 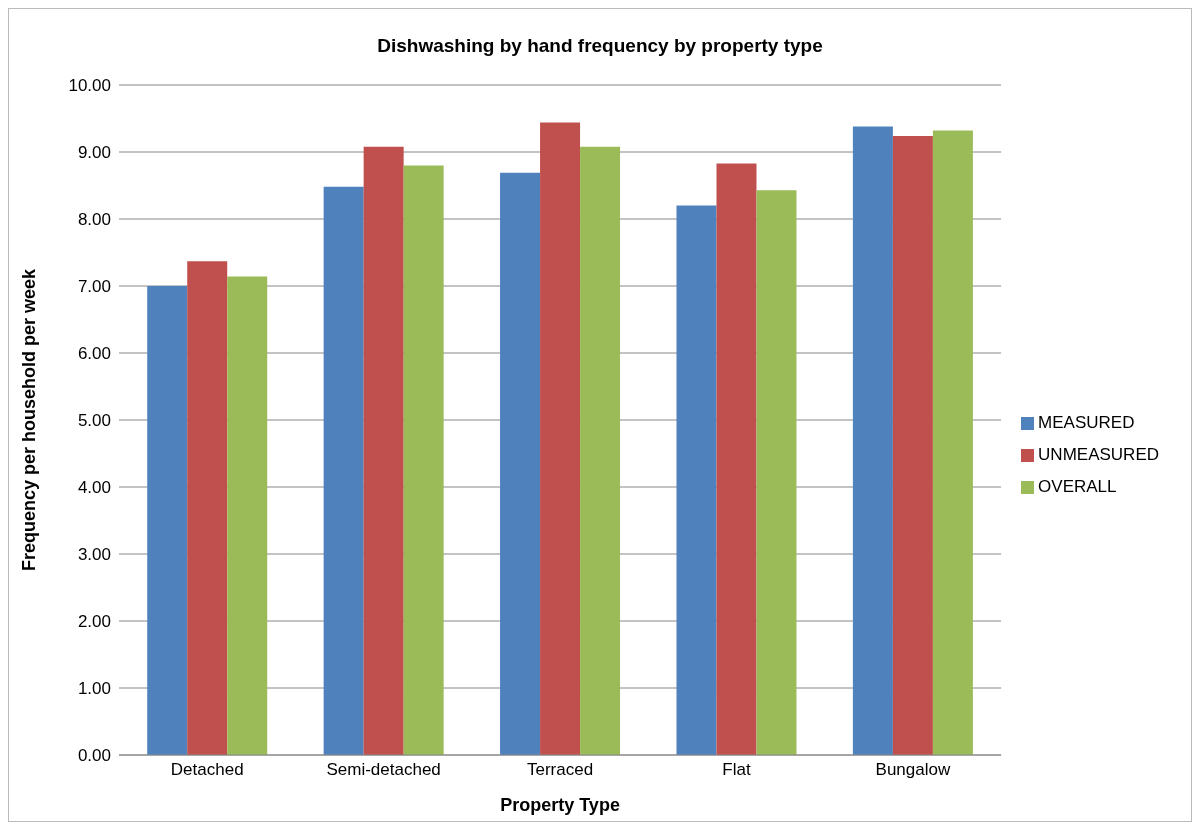 What do you see at coordinates (94, 354) in the screenshot?
I see `y-tick-label: 6.00` at bounding box center [94, 354].